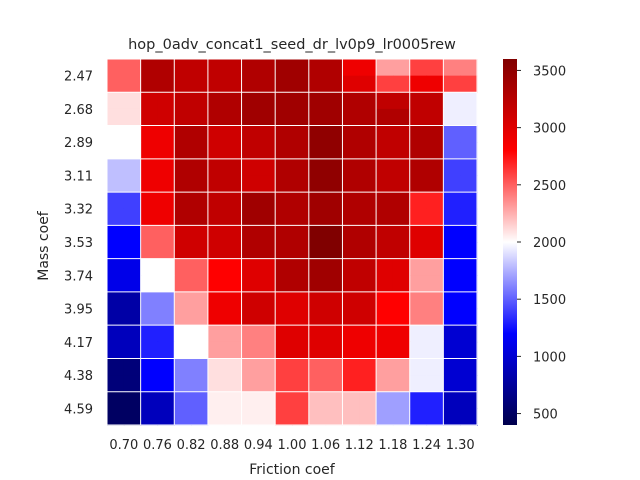  What do you see at coordinates (224, 445) in the screenshot?
I see `x-tick-label: 0.88` at bounding box center [224, 445].